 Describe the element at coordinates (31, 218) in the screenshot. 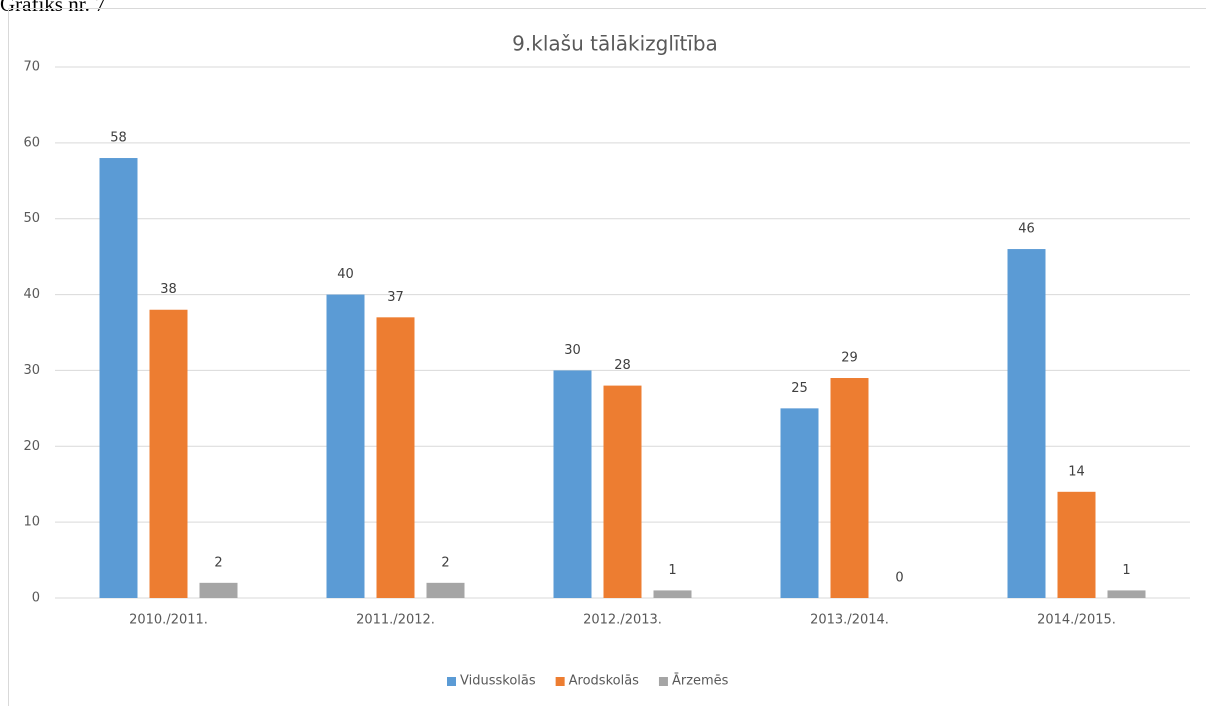

I see `y-tick-label: 50` at that location.